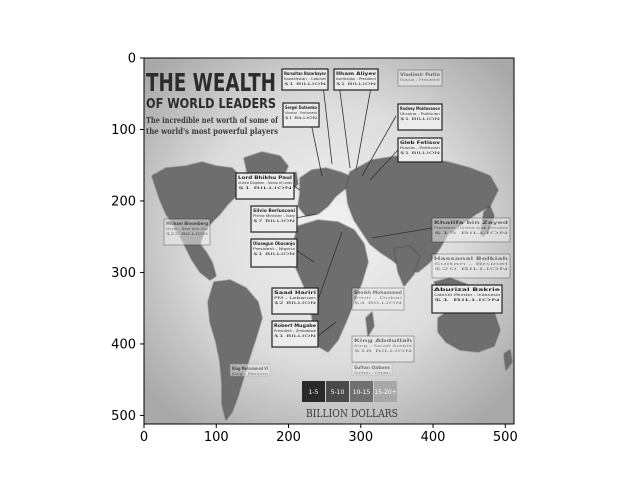 The image size is (640, 480). I want to click on callout-name: Rodney Moldovanov, so click(420, 109).